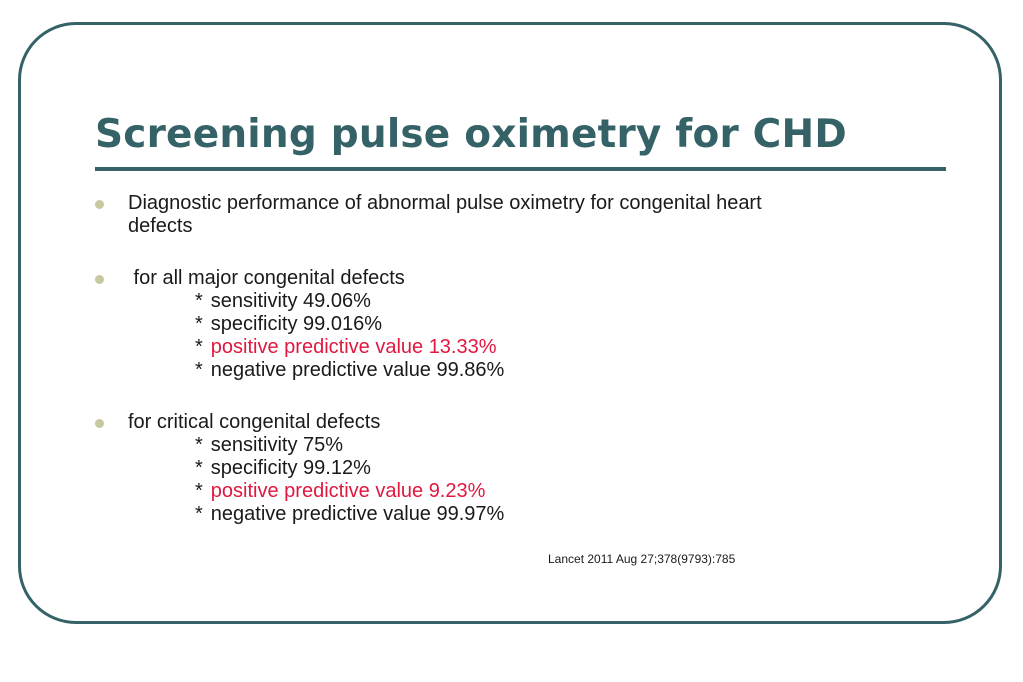 The height and width of the screenshot is (682, 1023). Describe the element at coordinates (296, 324) in the screenshot. I see `metric-value: specificity 99.016%` at that location.